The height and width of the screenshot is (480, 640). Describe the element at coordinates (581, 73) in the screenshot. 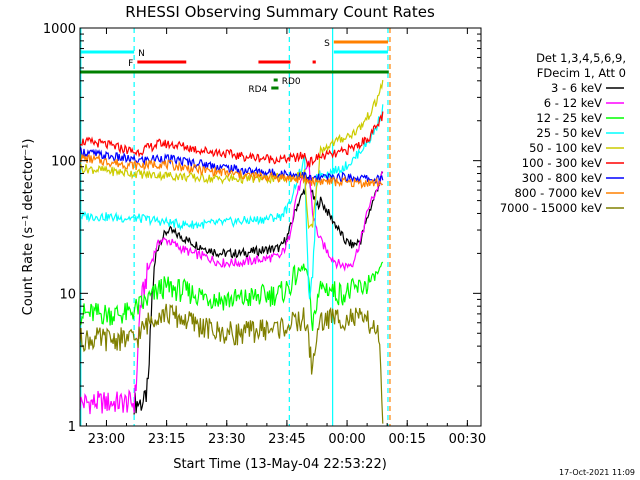

I see `legend-header-1: FDecim 1, Att 0` at that location.